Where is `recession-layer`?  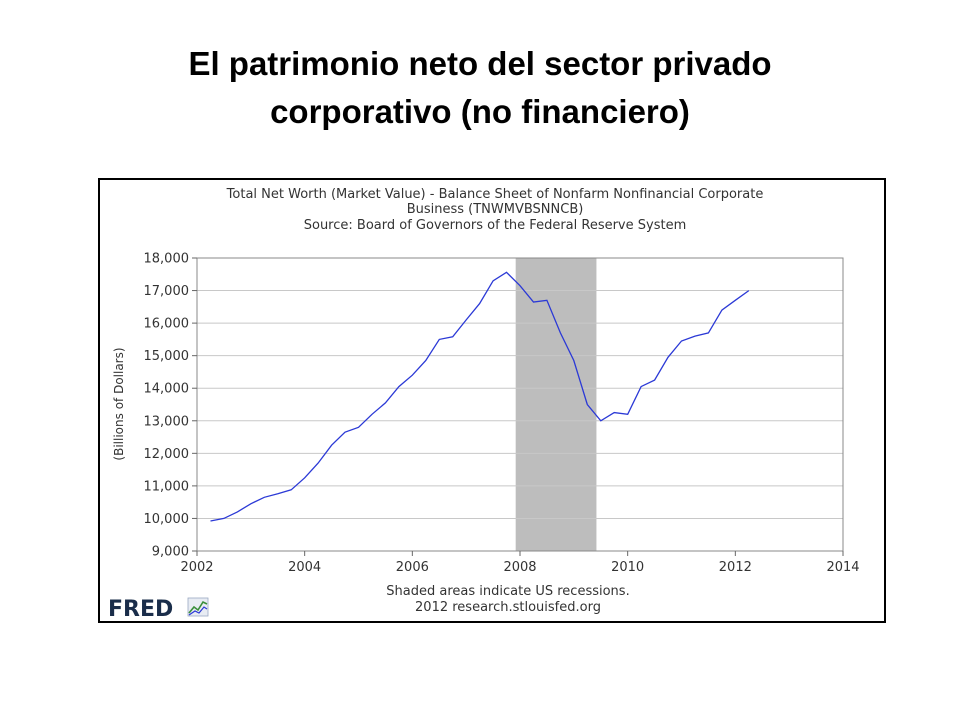 recession-layer is located at coordinates (556, 404).